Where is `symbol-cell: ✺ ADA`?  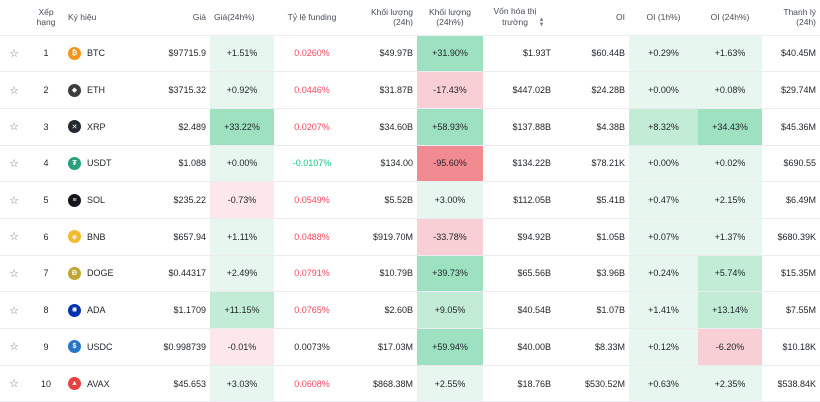 symbol-cell: ✺ ADA is located at coordinates (97, 310).